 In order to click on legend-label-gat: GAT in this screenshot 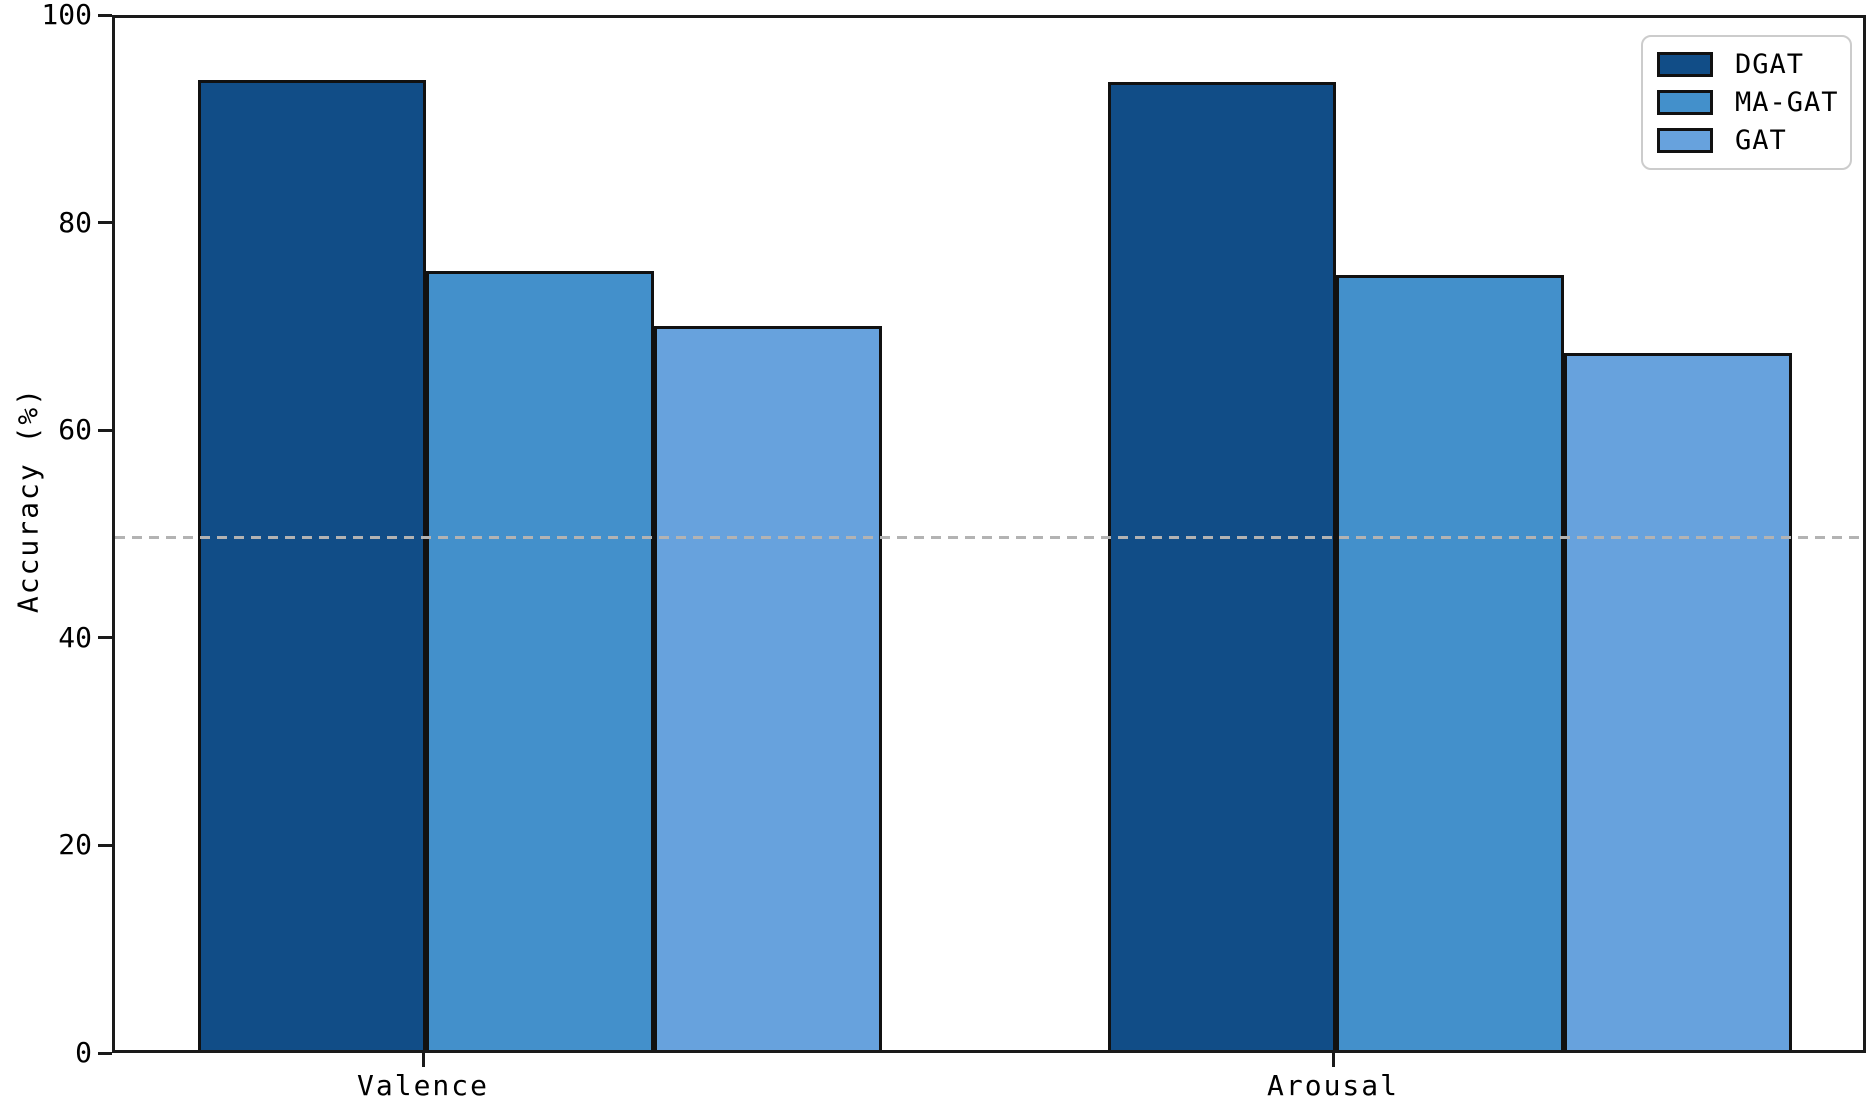, I will do `click(1761, 140)`.